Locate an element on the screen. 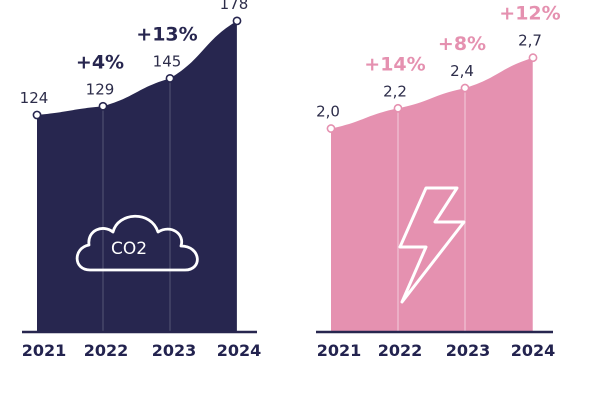  co2-cloud-icon: CO2 is located at coordinates (137, 243).